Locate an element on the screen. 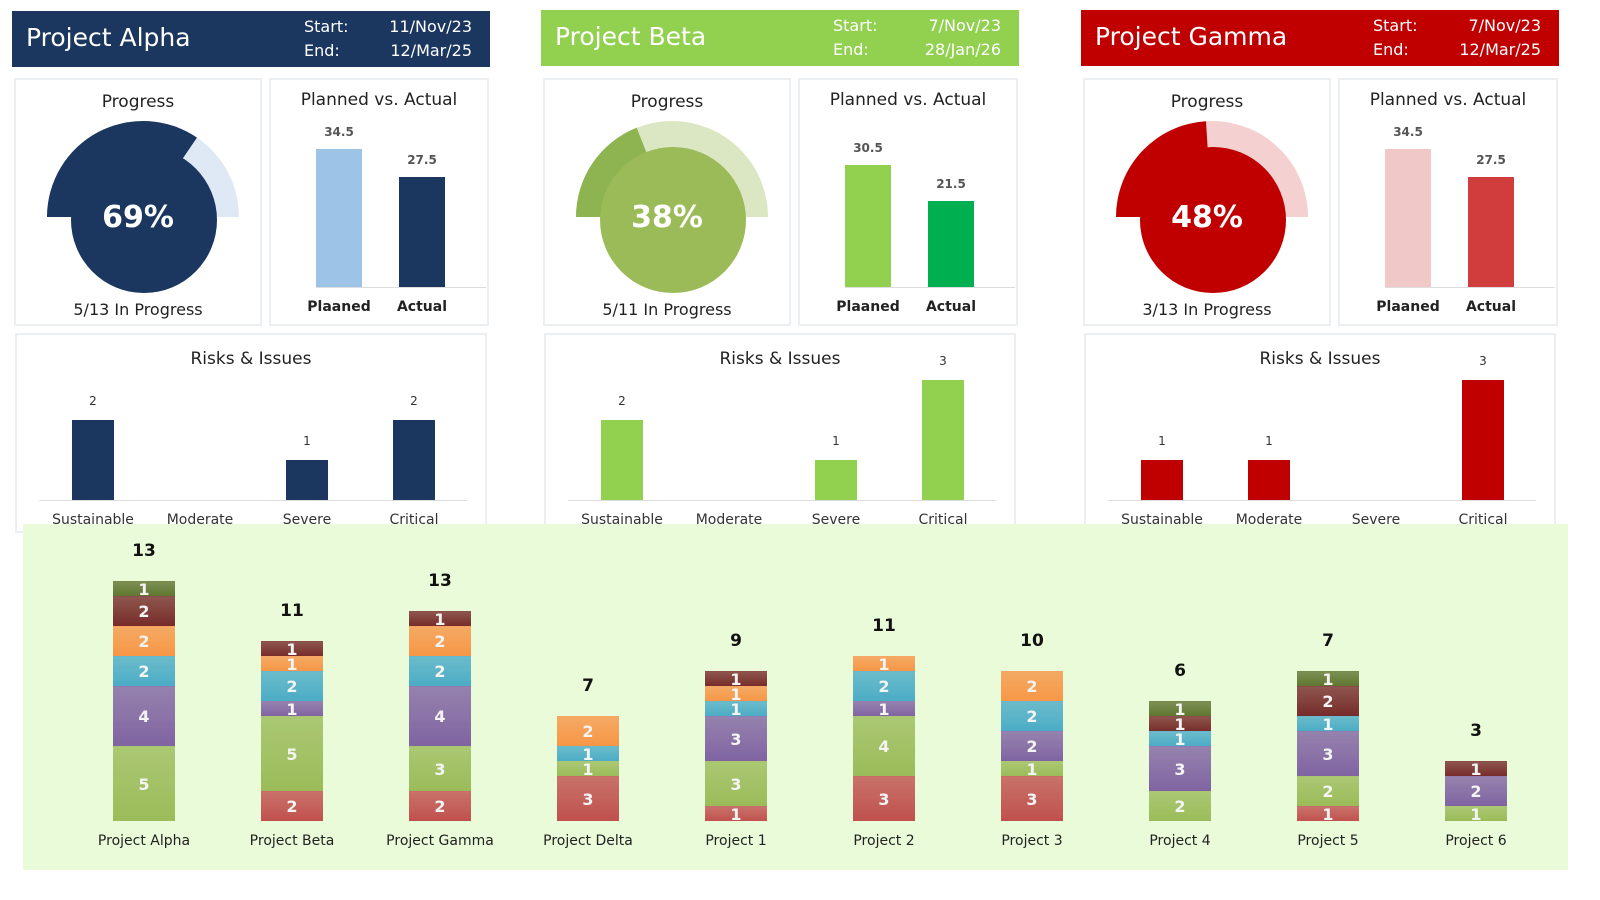  category-label: Project 2 is located at coordinates (884, 841).